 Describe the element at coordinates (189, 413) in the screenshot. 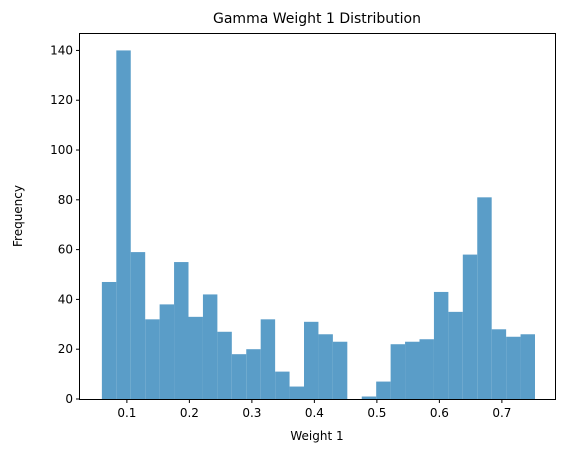

I see `x-tick-label: 0.2` at that location.